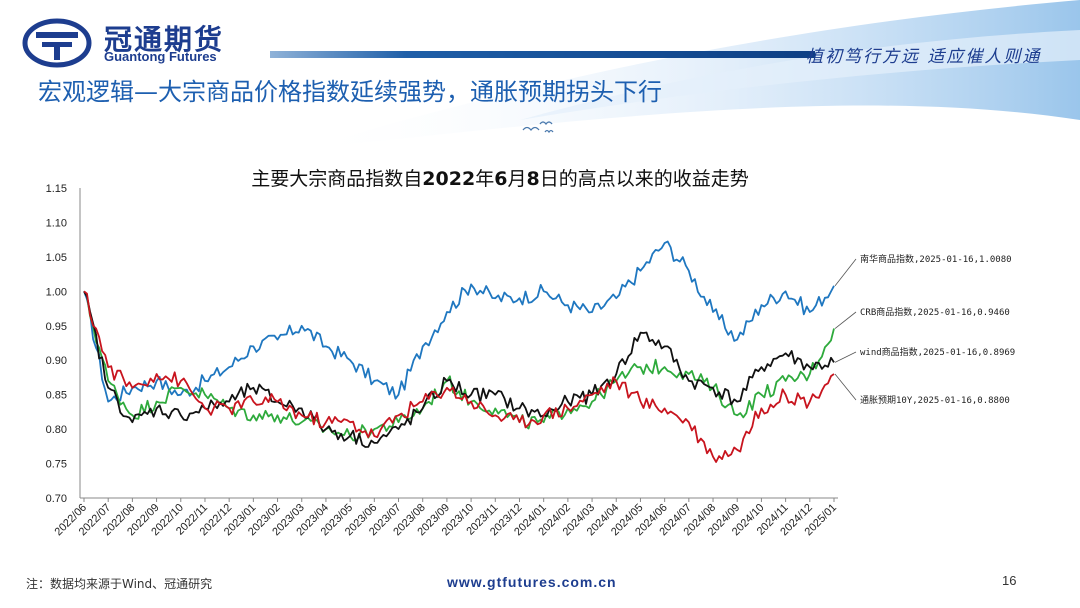  I want to click on y-tick-label: 0.80, so click(56, 430).